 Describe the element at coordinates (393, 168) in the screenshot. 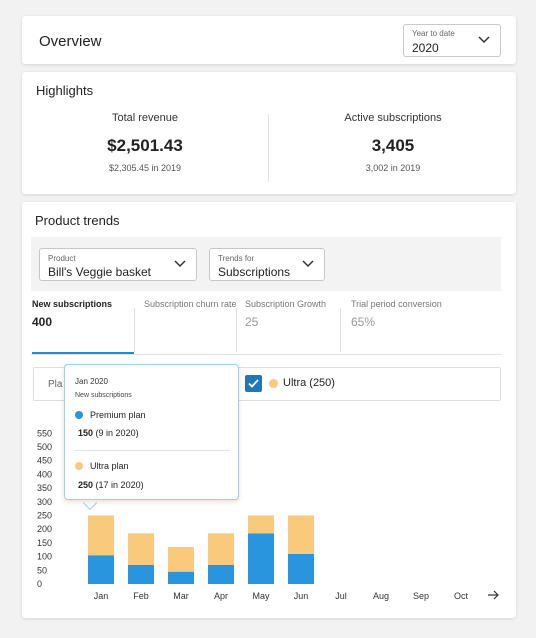

I see `active-subscriptions-compare: 3,002 in 2019` at that location.